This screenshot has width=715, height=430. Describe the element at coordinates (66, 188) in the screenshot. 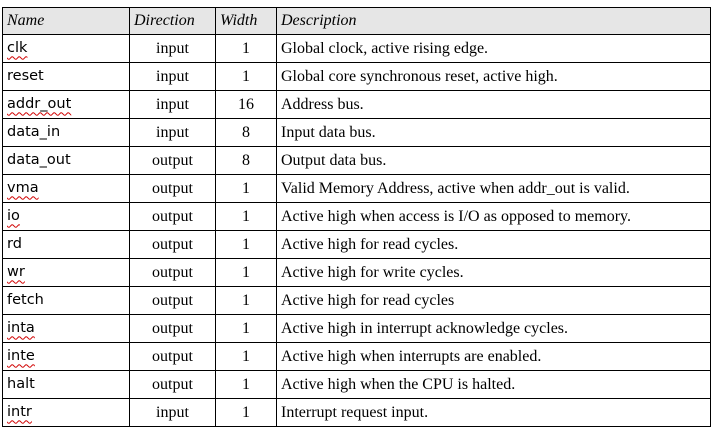

I see `signal-name-cell: vma` at that location.